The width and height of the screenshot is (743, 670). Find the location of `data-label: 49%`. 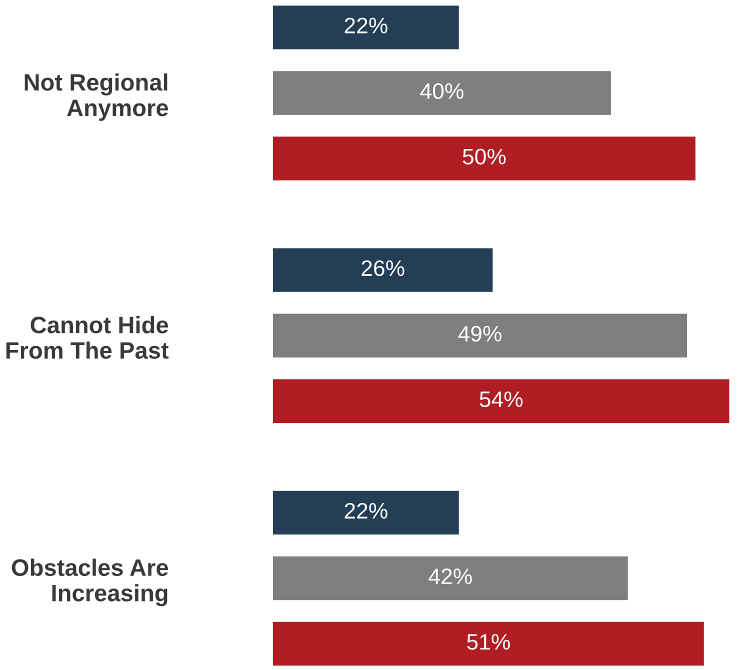

data-label: 49% is located at coordinates (480, 334).